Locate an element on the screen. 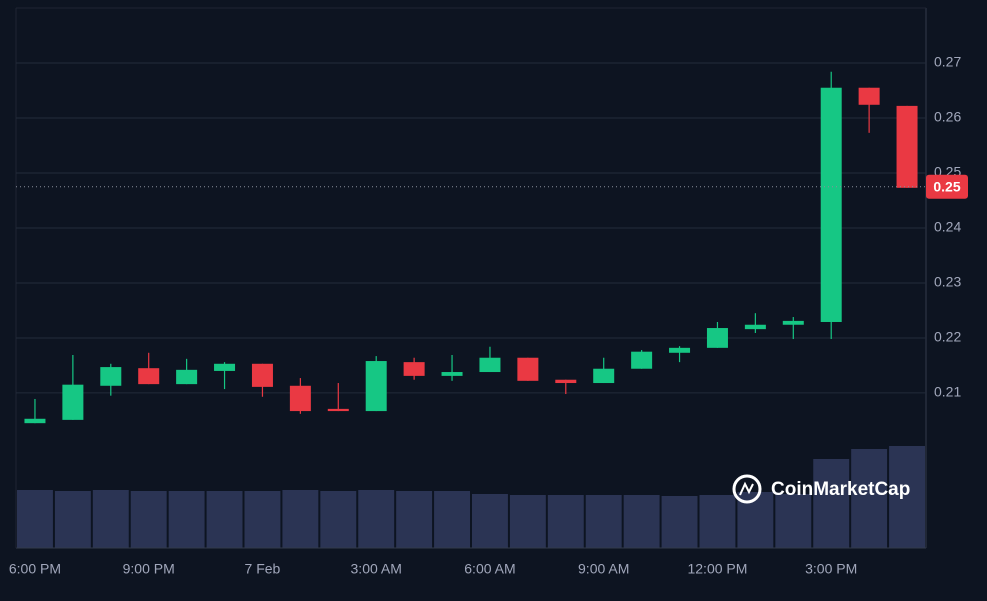 This screenshot has width=987, height=601. x-tick-label: 12:00 PM is located at coordinates (717, 569).